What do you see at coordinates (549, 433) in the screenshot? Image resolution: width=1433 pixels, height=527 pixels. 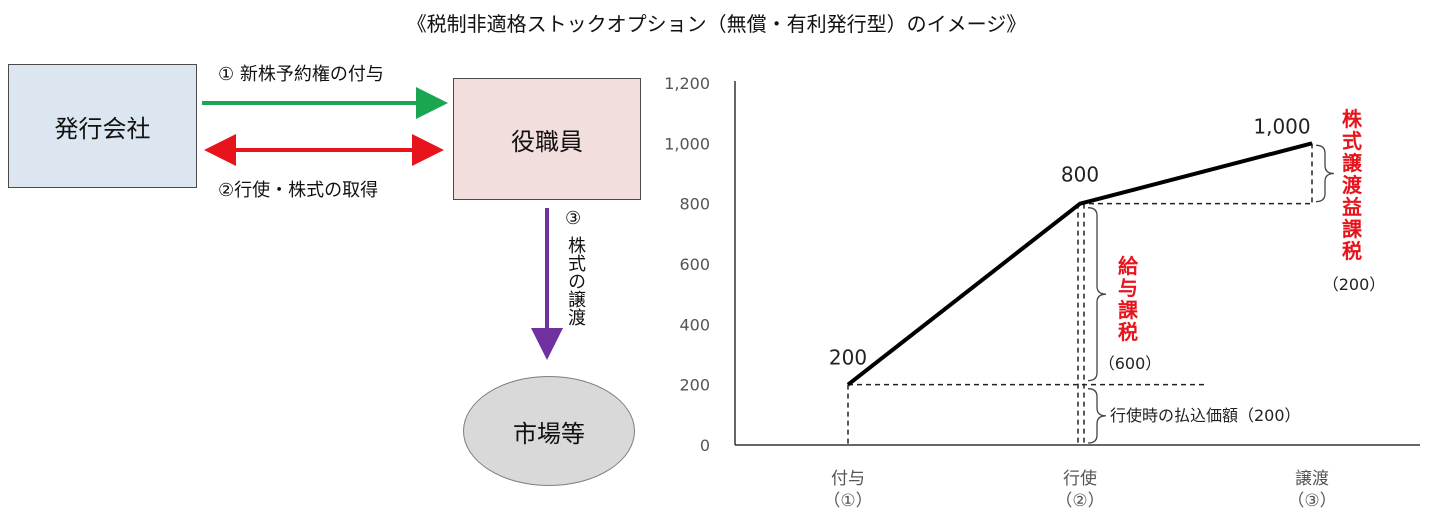 I see `market-label: 市場等` at bounding box center [549, 433].